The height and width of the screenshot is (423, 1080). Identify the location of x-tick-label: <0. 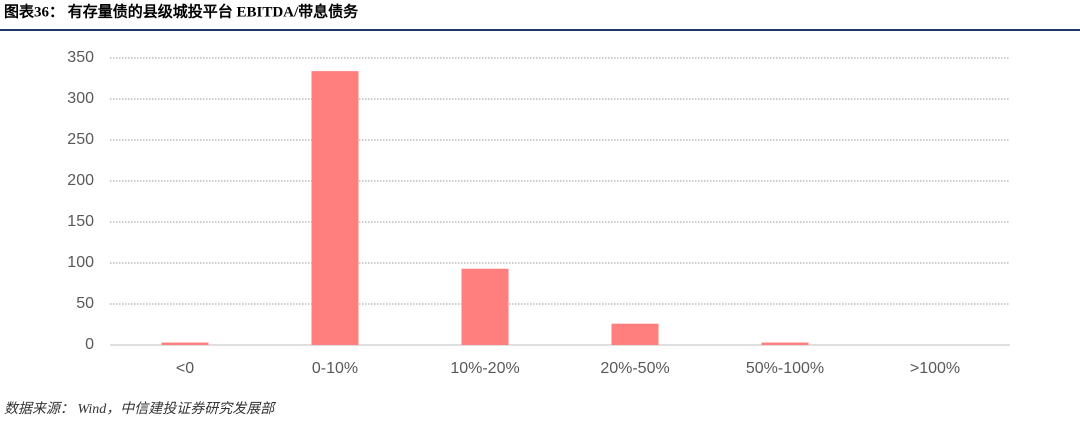
(185, 368).